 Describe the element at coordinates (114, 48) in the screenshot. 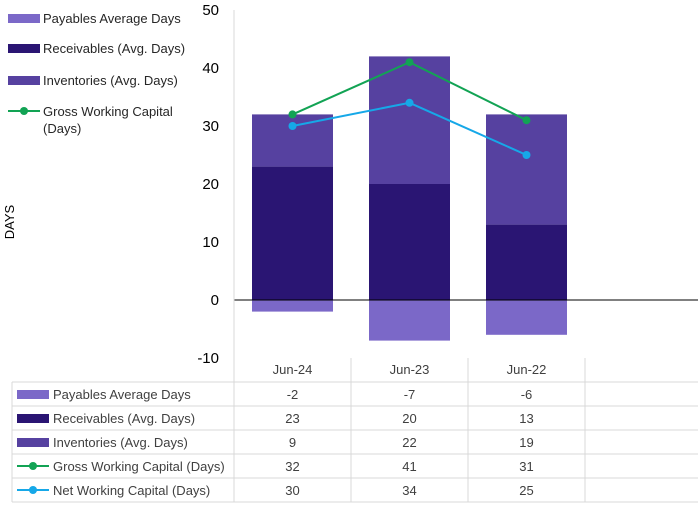

I see `legend-label: Receivables (Avg. Days)` at that location.